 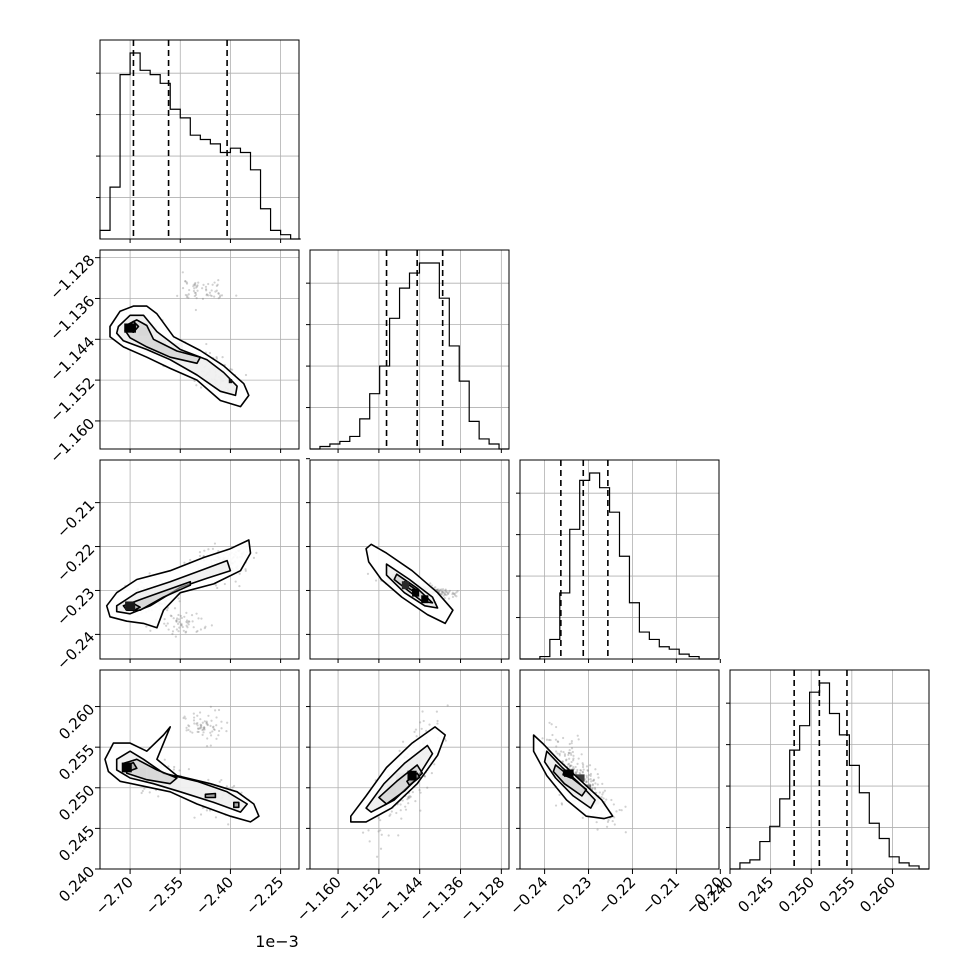 I want to click on histogram-step, so click(x=200, y=146).